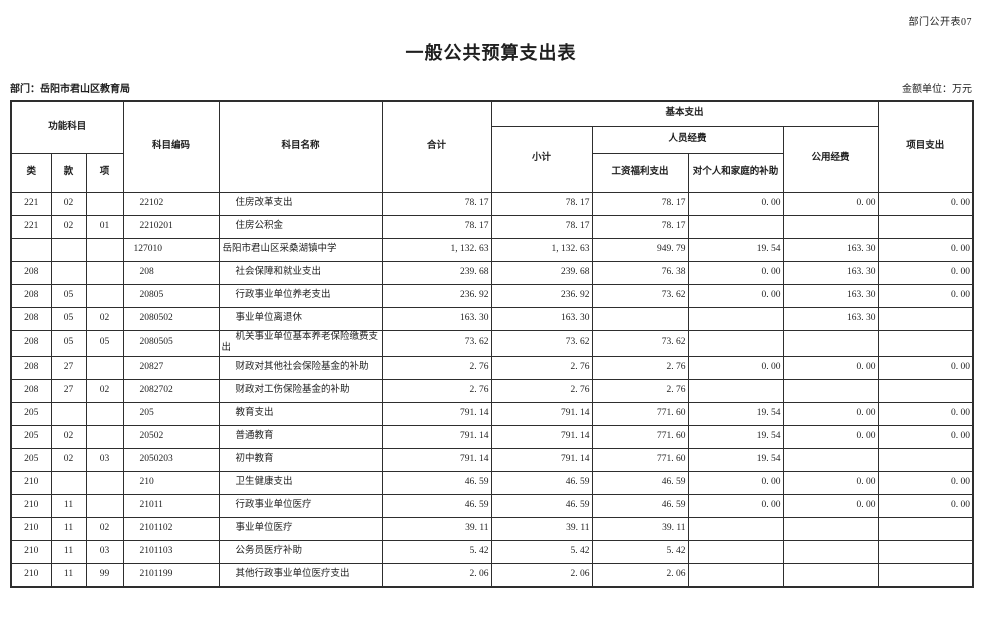 The width and height of the screenshot is (1000, 635). What do you see at coordinates (541, 249) in the screenshot?
I see `cell-subtotal: 1, 132. 63` at bounding box center [541, 249].